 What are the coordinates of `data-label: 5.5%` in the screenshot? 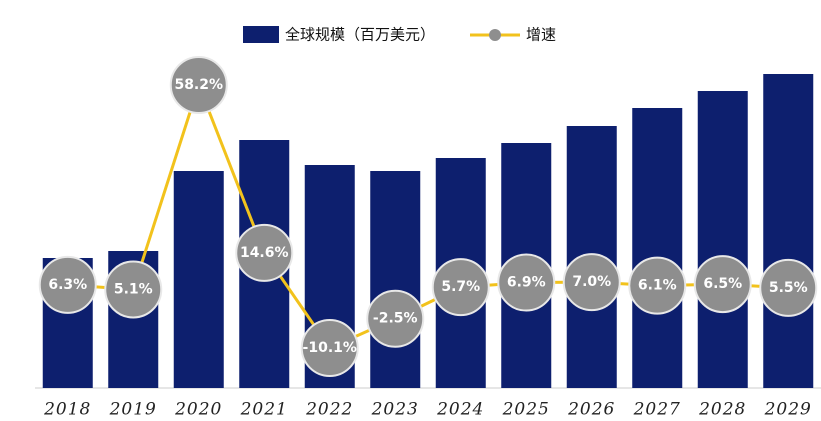 It's located at (788, 288).